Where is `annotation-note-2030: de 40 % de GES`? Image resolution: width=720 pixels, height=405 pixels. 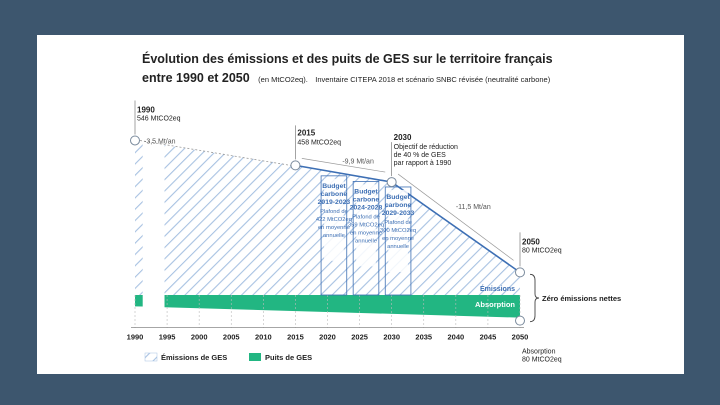 annotation-note-2030: de 40 % de GES is located at coordinates (420, 155).